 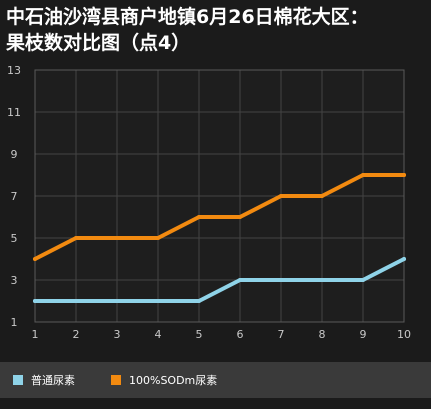 I want to click on legend-item-putong: 普通尿素, so click(x=44, y=380).